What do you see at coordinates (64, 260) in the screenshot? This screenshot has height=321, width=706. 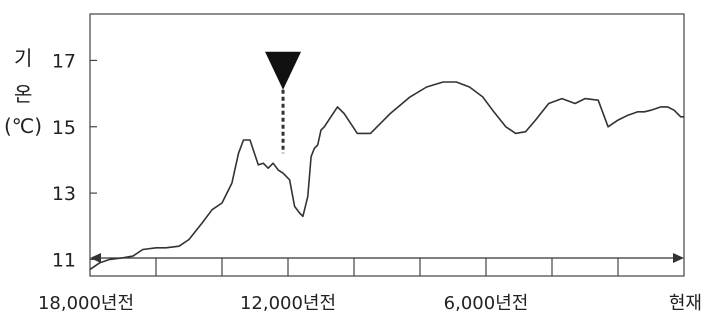 I see `y-tick-label: 11` at bounding box center [64, 260].